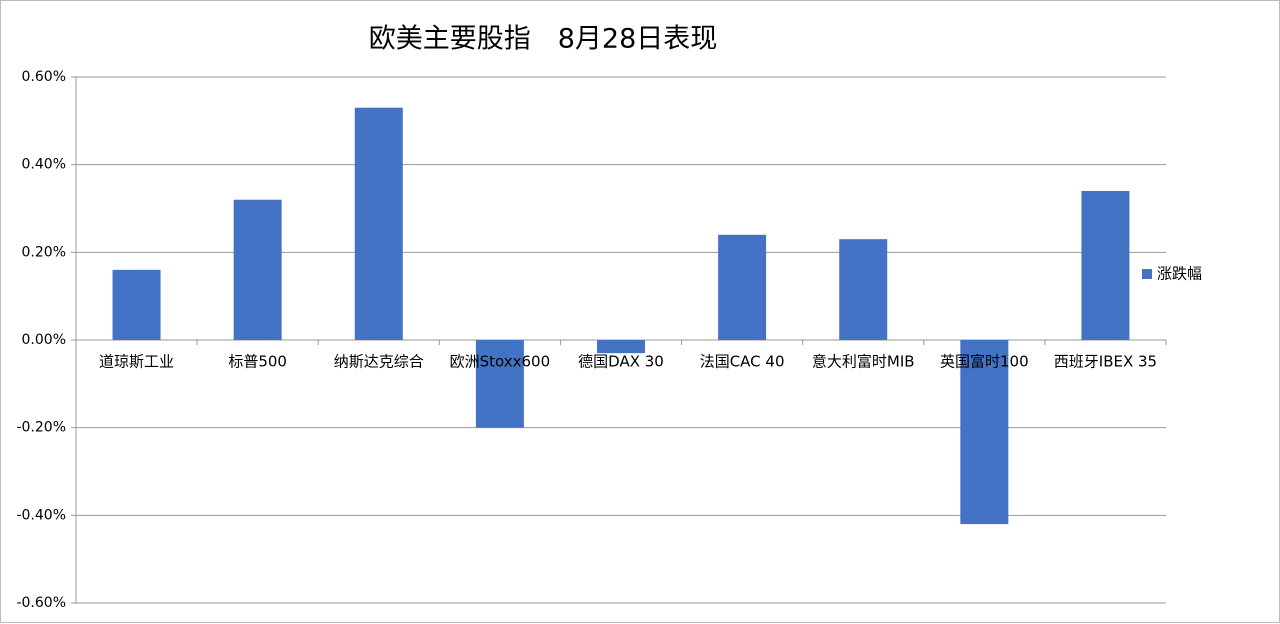 The height and width of the screenshot is (624, 1280). Describe the element at coordinates (863, 362) in the screenshot. I see `x-tick-label: 意大利富时MIB` at that location.